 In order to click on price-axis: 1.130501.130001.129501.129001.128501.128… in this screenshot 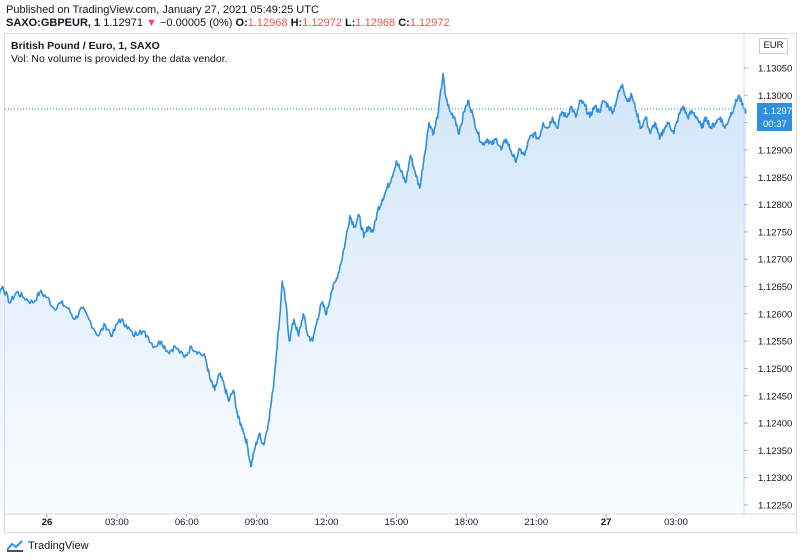, I will do `click(768, 288)`.